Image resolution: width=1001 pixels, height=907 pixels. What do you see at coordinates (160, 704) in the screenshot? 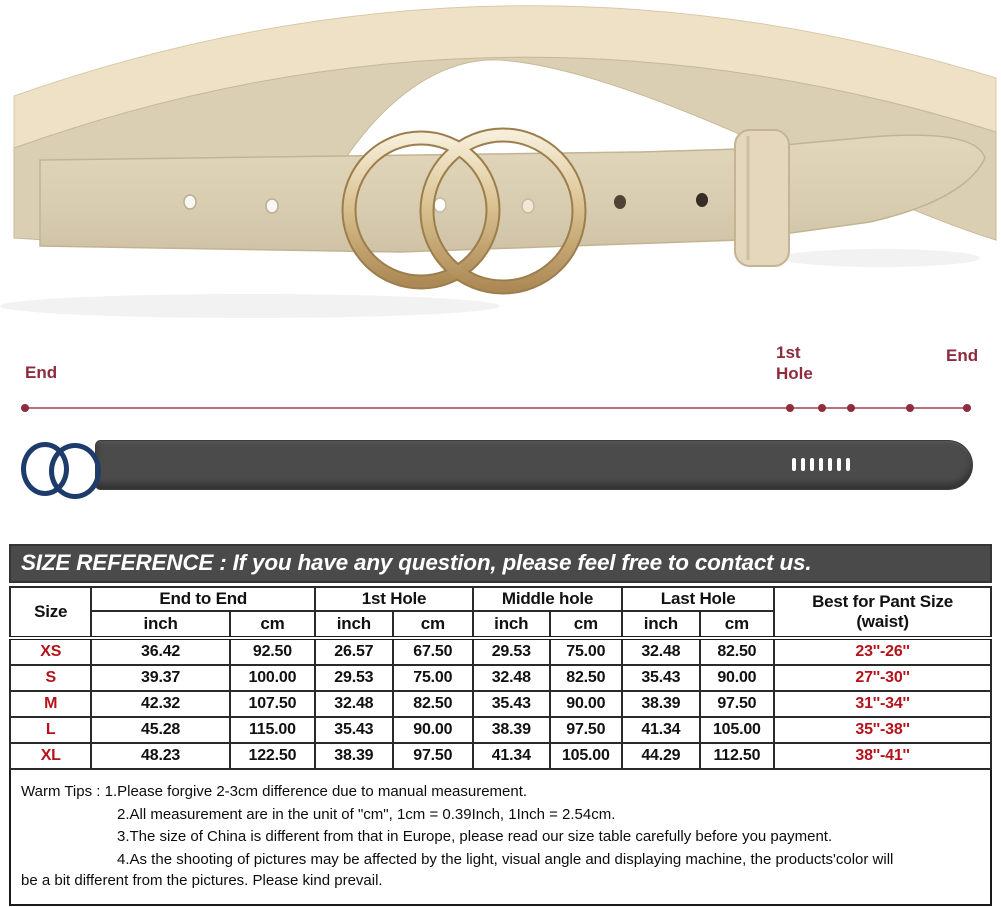
I see `value-cell: 42.32` at bounding box center [160, 704].